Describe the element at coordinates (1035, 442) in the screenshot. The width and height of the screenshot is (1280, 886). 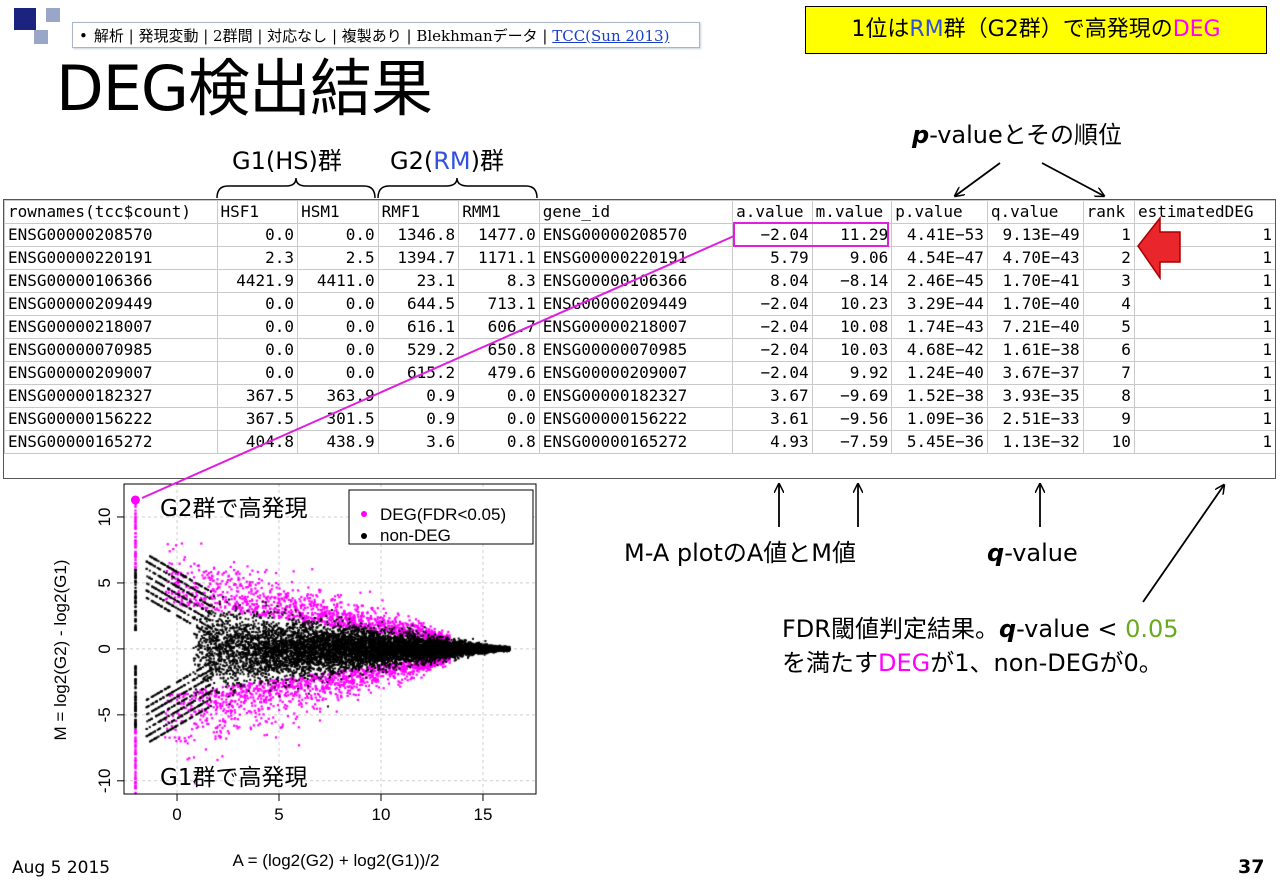
I see `table-cell: 1.13E−32` at that location.